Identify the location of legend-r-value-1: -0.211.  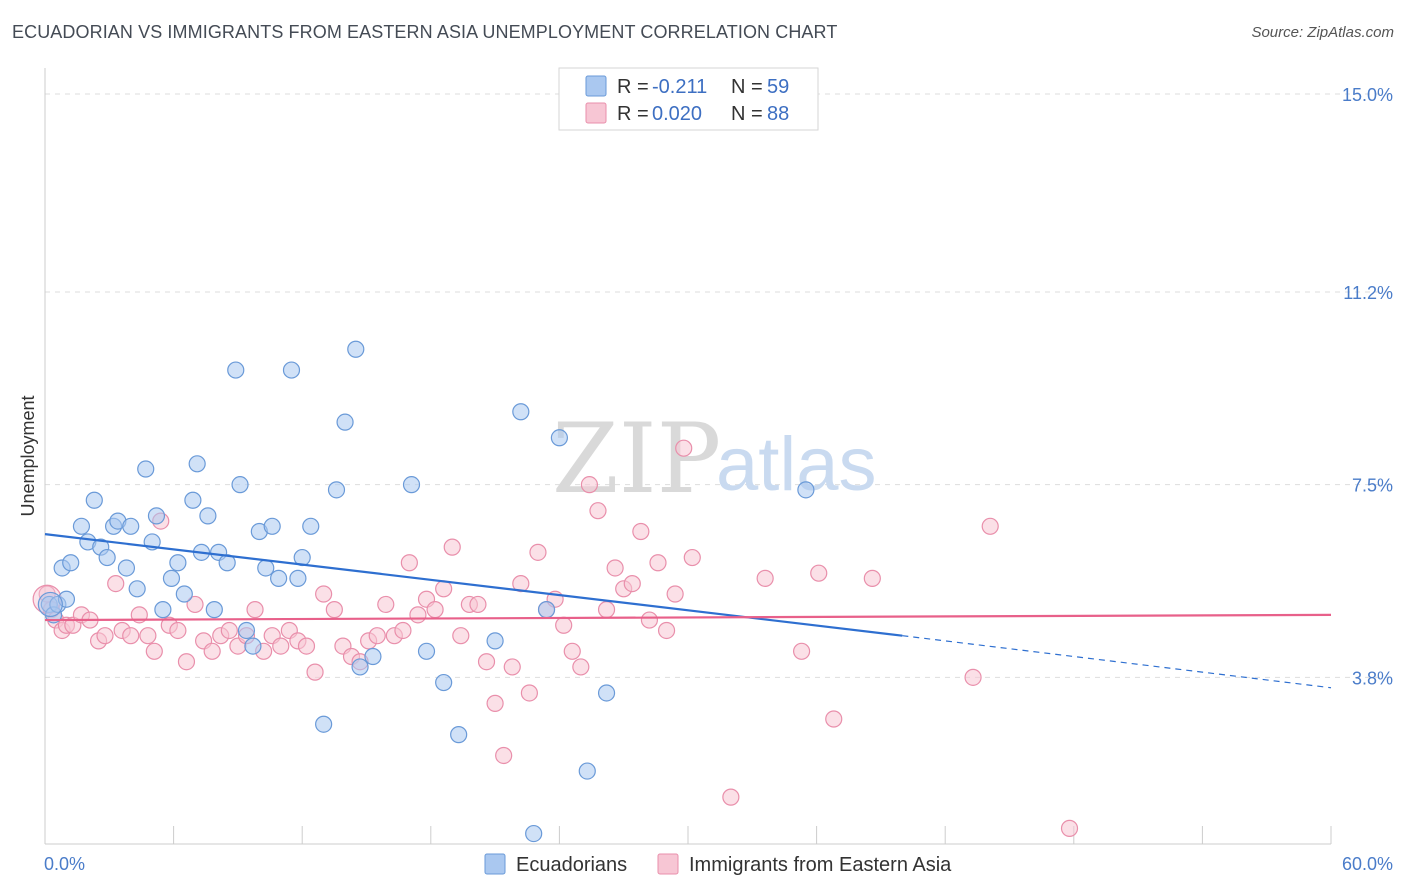
(679, 87).